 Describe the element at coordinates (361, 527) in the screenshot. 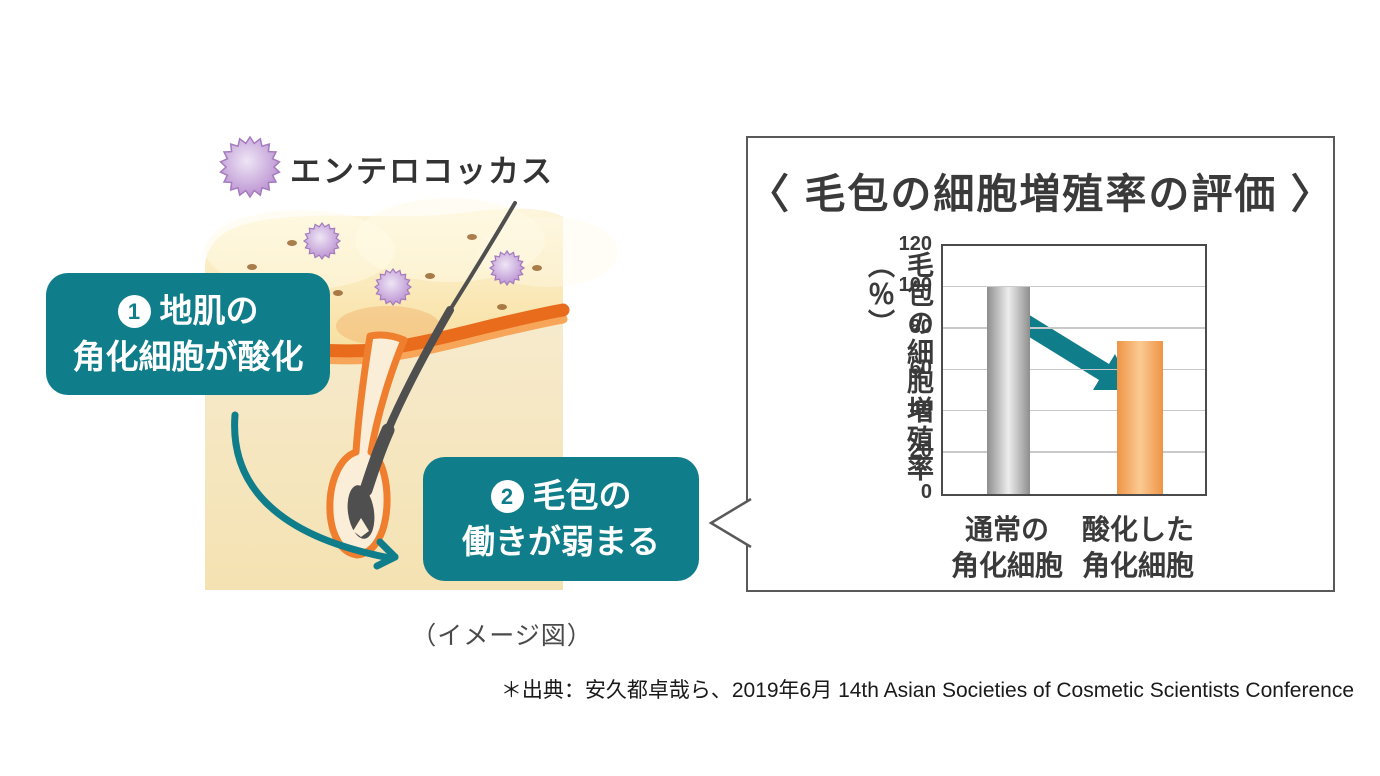

I see `hair-bulb-notch` at that location.